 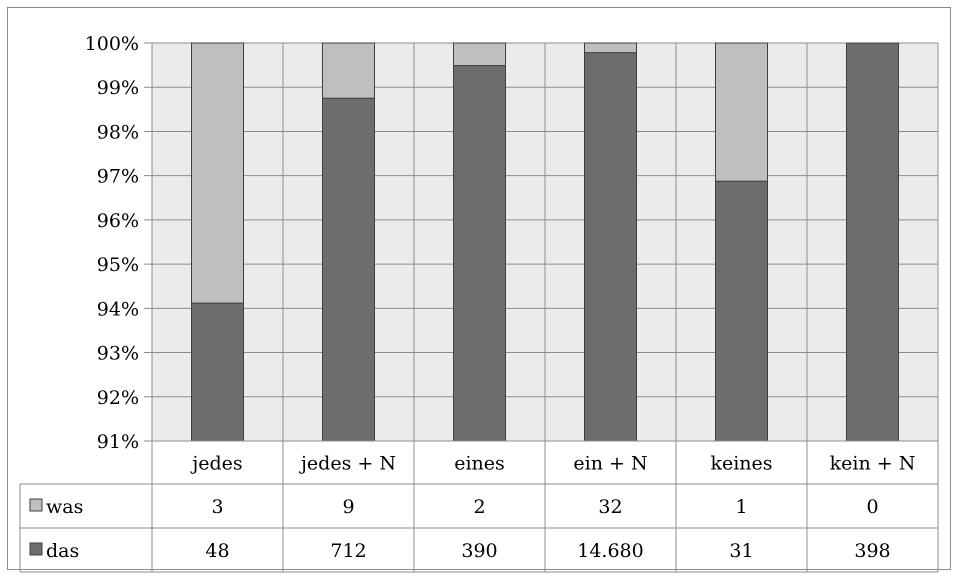 I want to click on y-tick-label: 100%, so click(x=112, y=44).